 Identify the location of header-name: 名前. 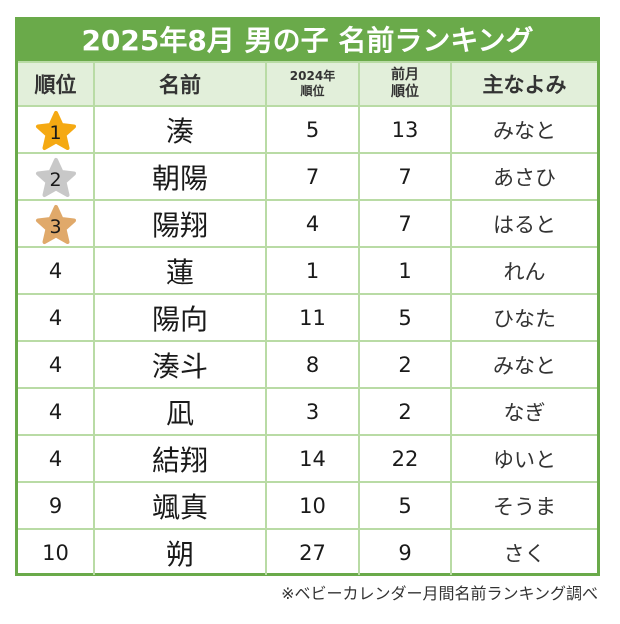
(180, 84).